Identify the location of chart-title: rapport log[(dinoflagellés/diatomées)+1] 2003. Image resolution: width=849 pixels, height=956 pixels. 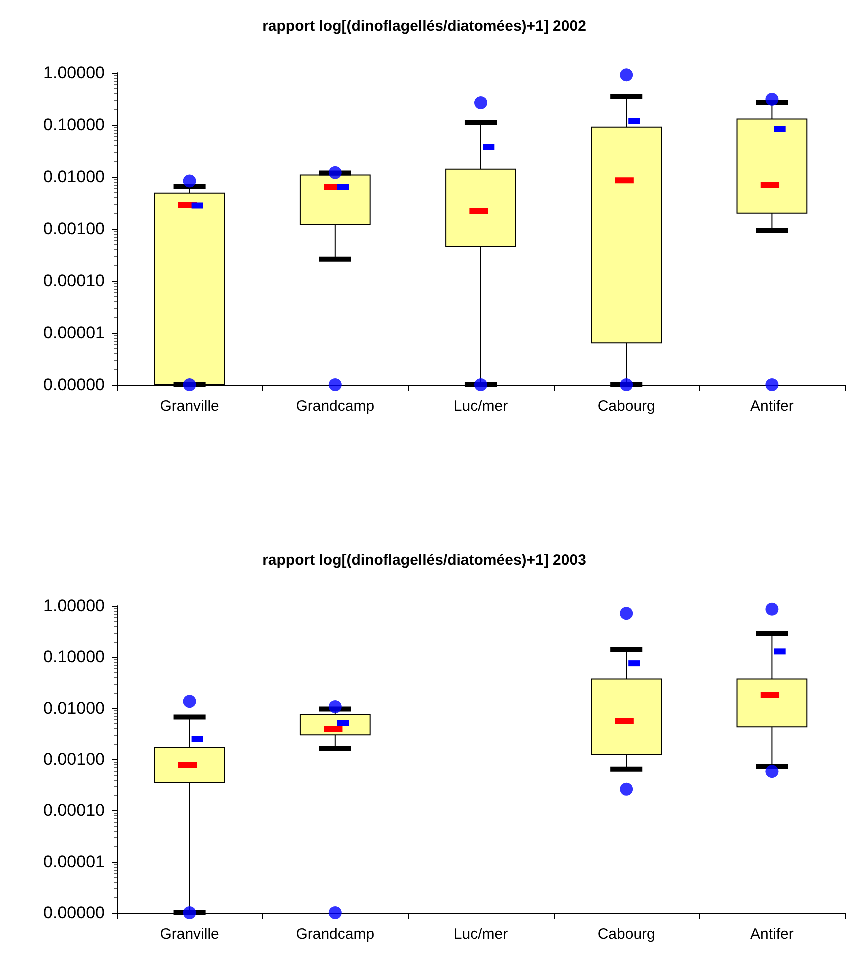
(424, 560).